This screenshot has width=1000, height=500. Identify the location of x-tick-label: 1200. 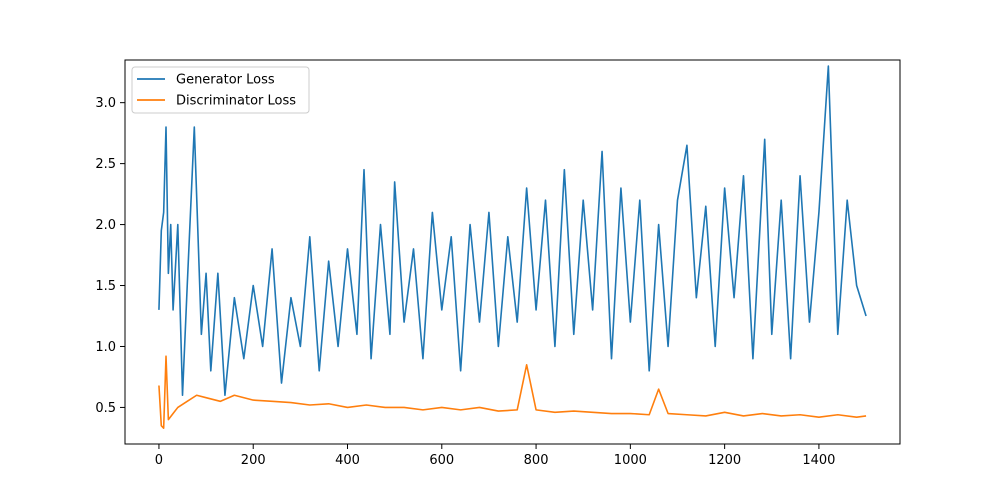
(724, 460).